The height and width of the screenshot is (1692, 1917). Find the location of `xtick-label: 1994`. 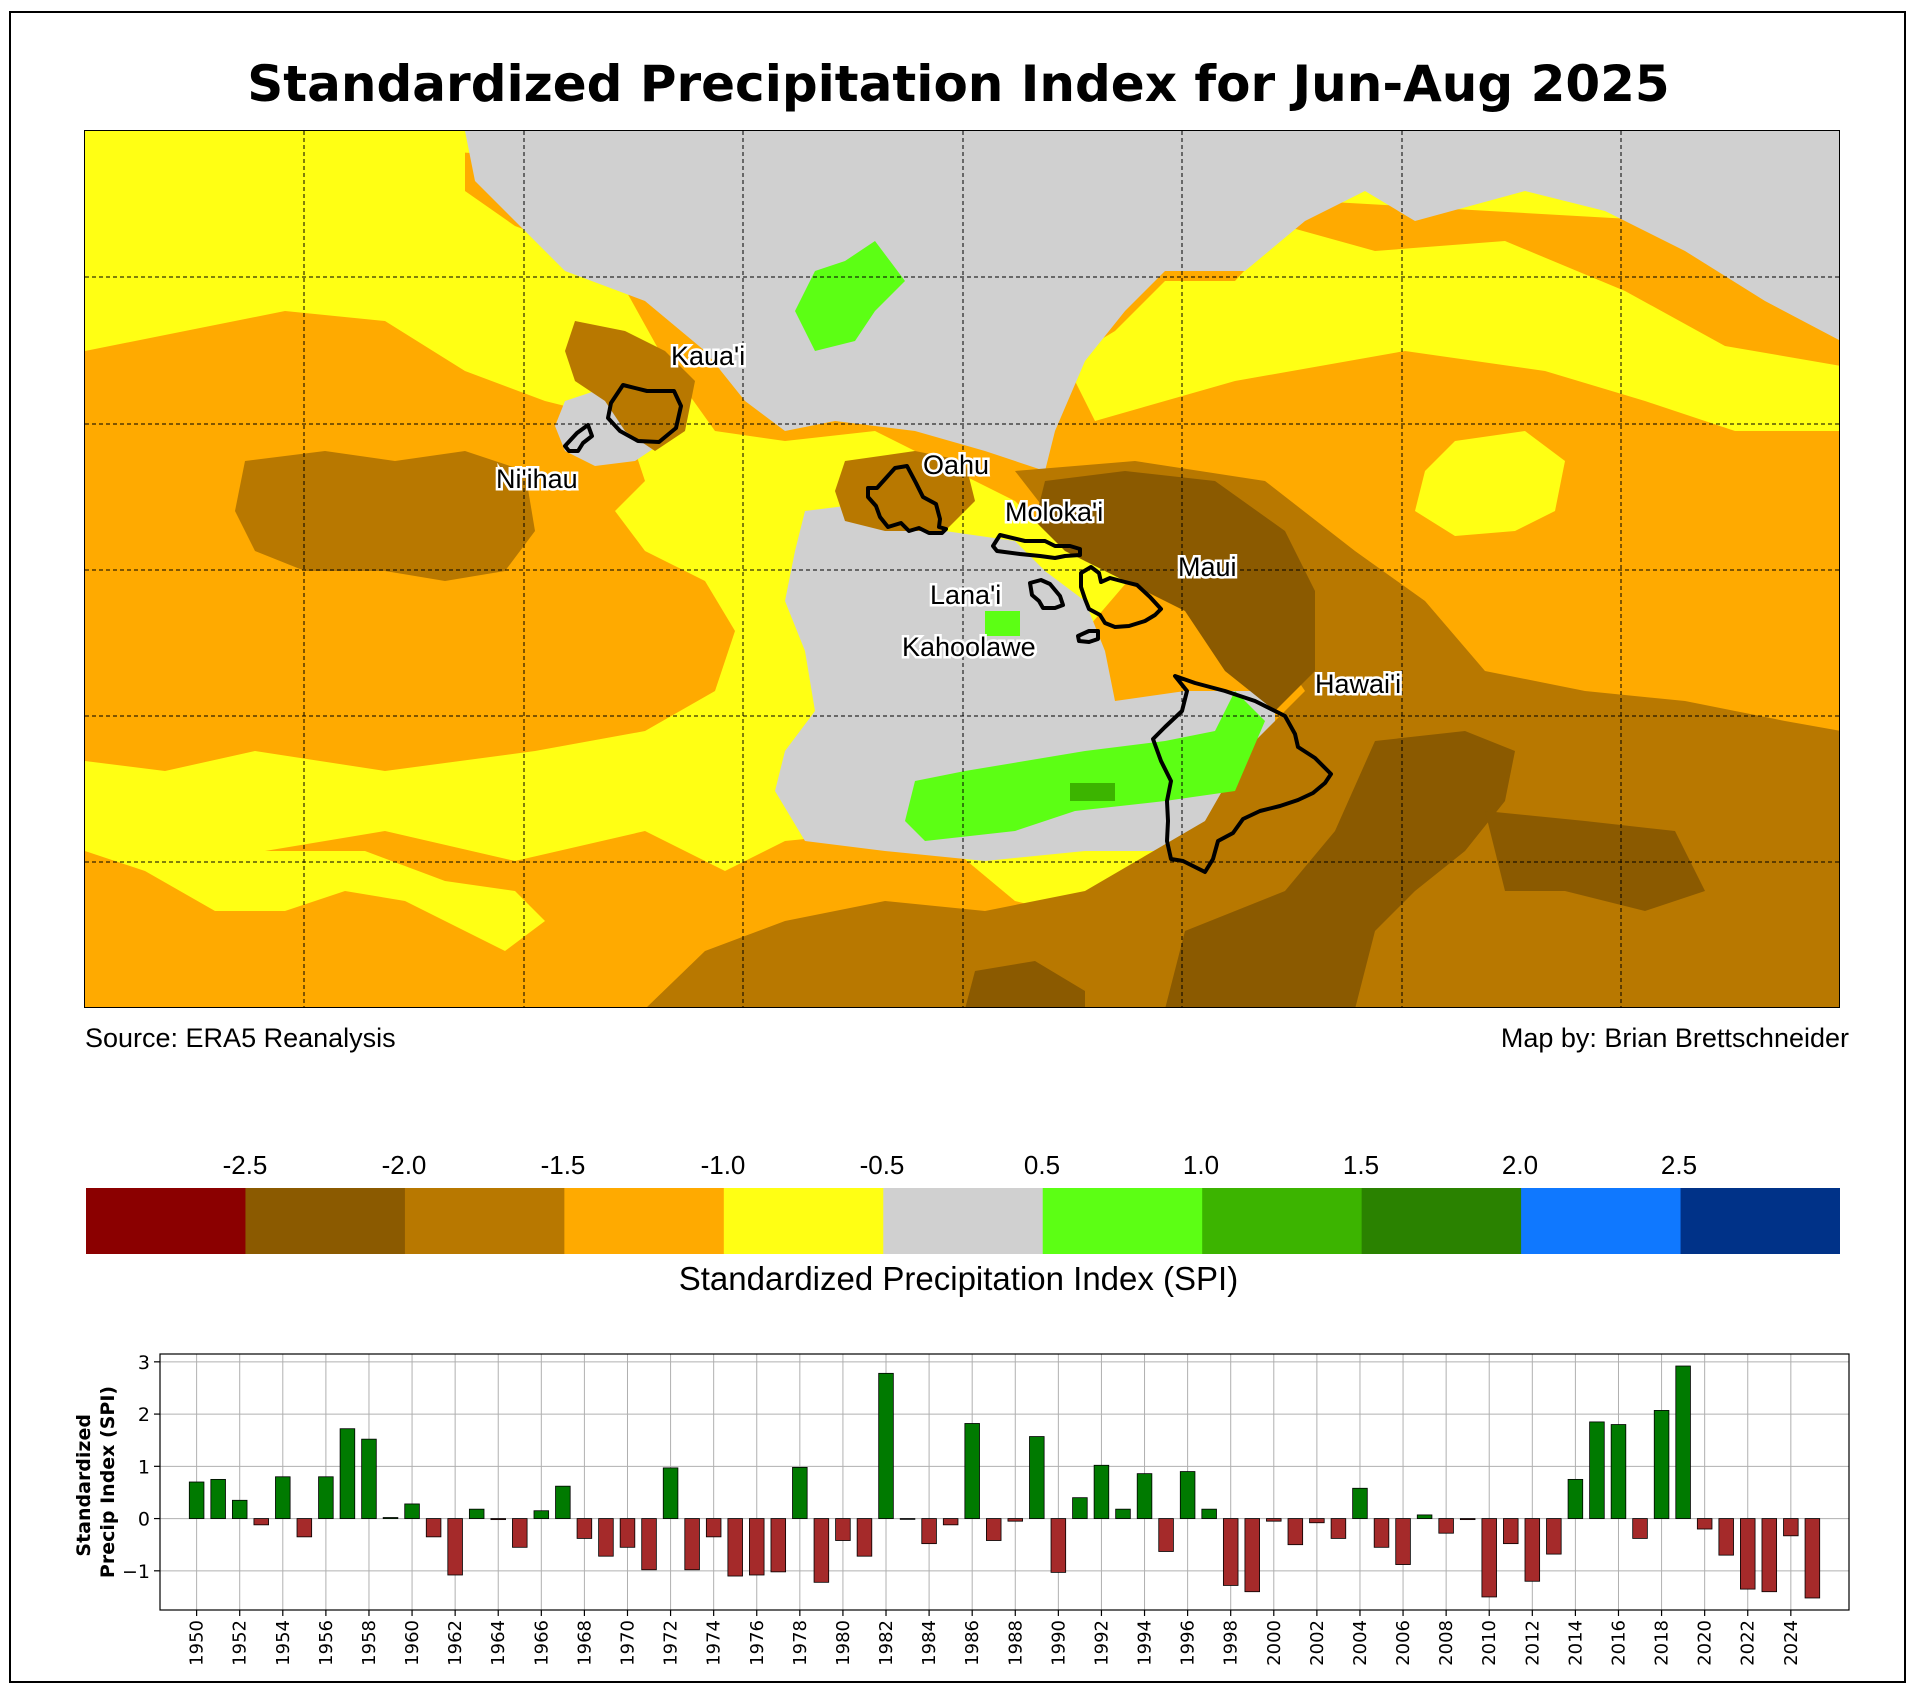

xtick-label: 1994 is located at coordinates (1145, 1643).